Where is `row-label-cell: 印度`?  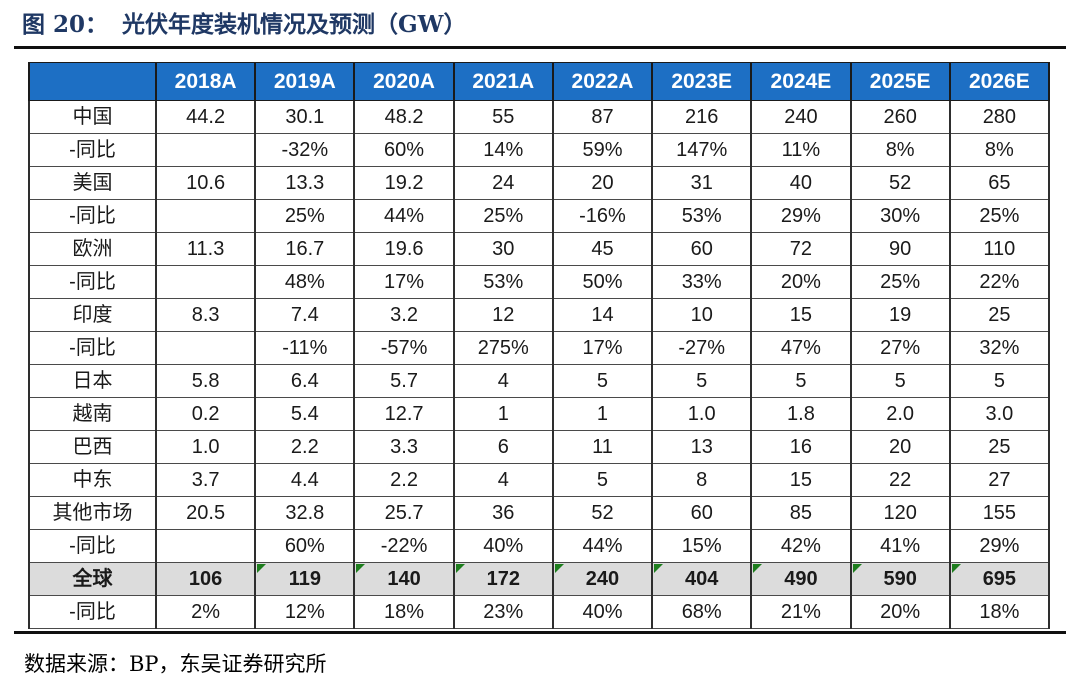
row-label-cell: 印度 is located at coordinates (92, 315).